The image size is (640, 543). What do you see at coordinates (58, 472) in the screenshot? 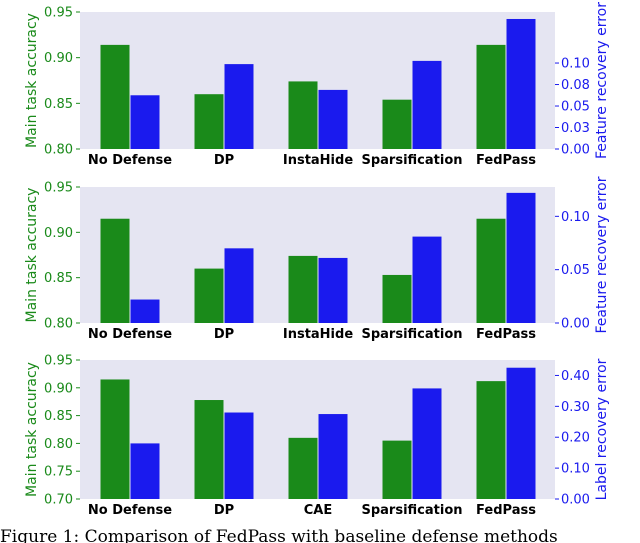
I see `left-tick-label: 0.75` at bounding box center [58, 472].